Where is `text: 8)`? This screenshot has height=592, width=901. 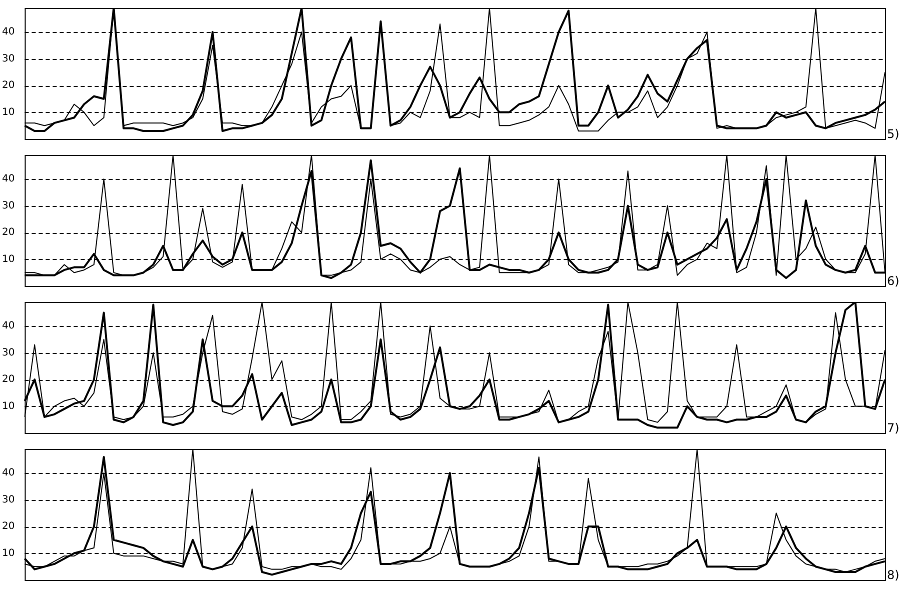 text: 8) is located at coordinates (893, 575).